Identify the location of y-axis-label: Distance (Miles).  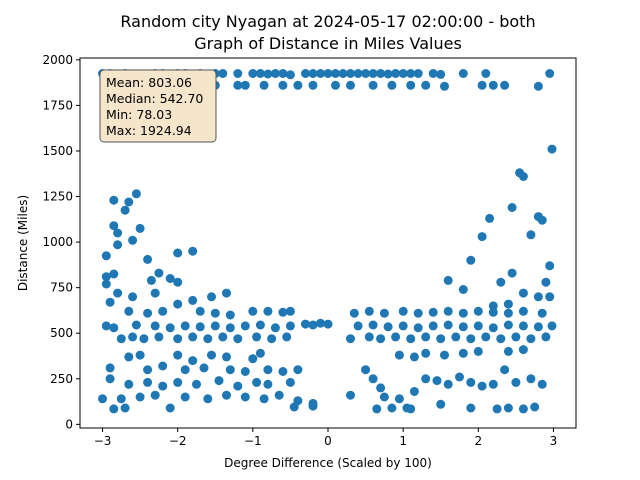
(23, 243).